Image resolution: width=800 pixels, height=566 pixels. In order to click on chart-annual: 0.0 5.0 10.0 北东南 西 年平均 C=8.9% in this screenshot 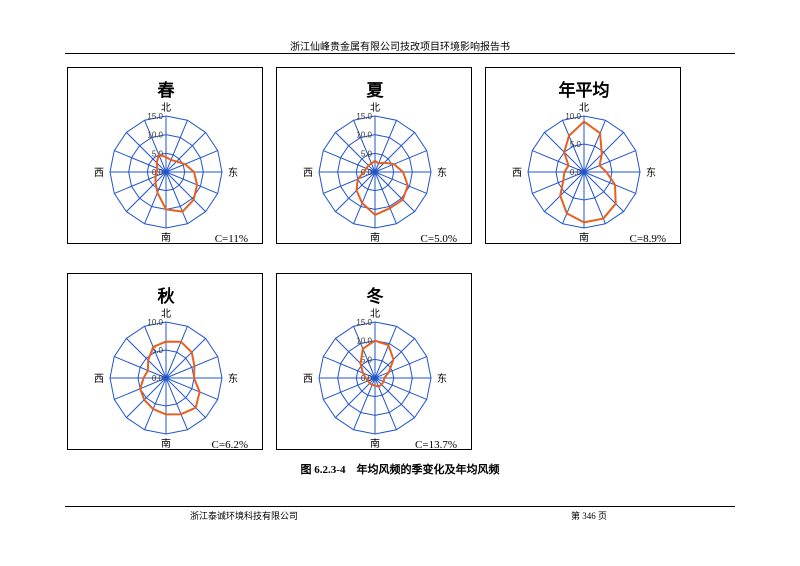, I will do `click(583, 156)`.